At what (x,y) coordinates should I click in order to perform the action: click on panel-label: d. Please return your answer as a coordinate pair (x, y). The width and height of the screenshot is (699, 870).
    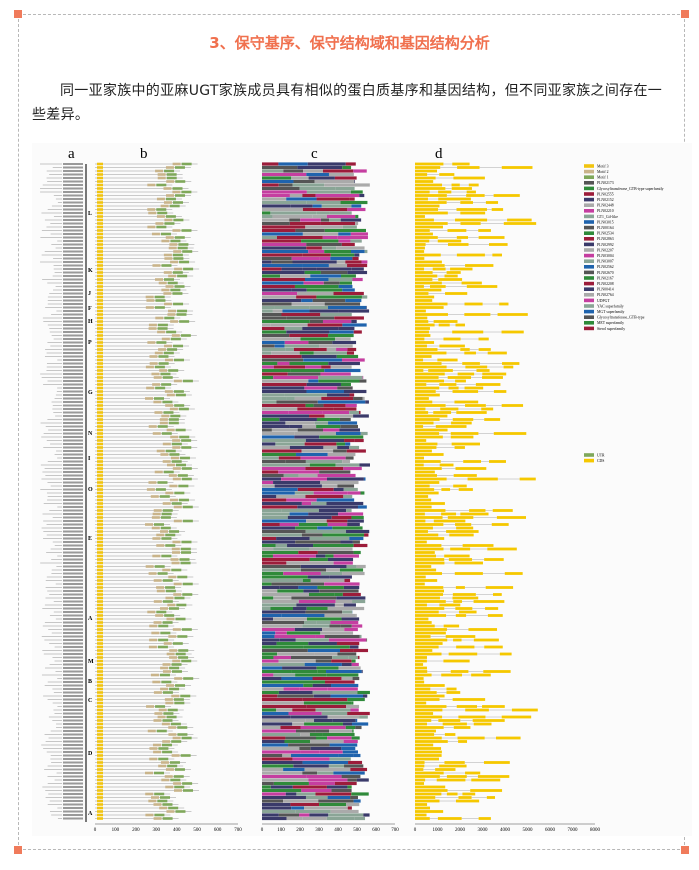
    Looking at the image, I should click on (439, 154).